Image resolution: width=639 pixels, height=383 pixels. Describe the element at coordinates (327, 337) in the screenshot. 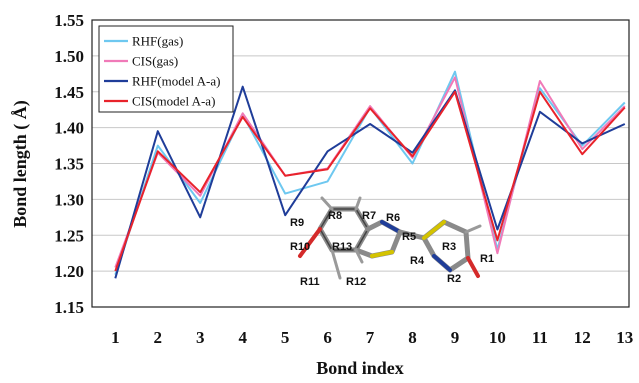

I see `x-tick-label: 6` at that location.